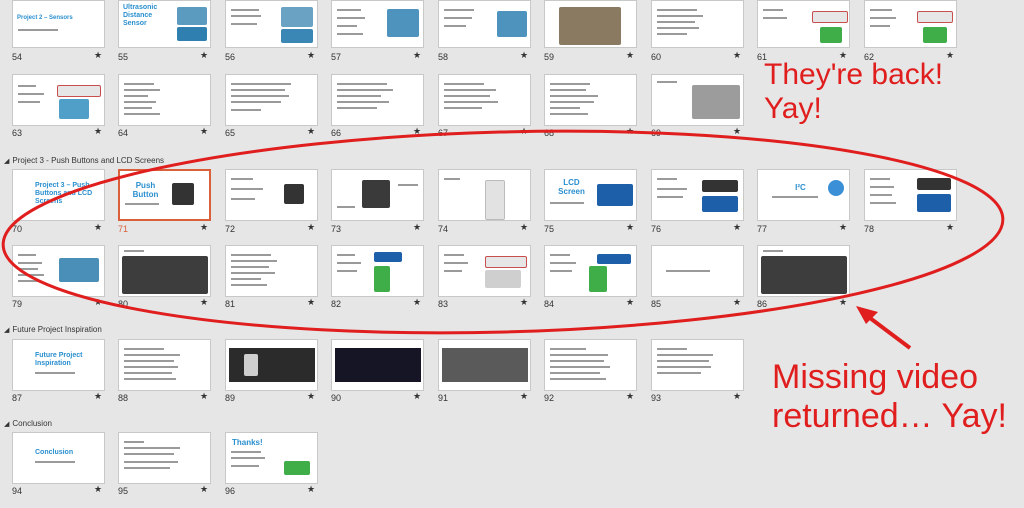 The height and width of the screenshot is (508, 1024). Describe the element at coordinates (58, 365) in the screenshot. I see `slide-thumbnail: Future Project Inspiration` at that location.